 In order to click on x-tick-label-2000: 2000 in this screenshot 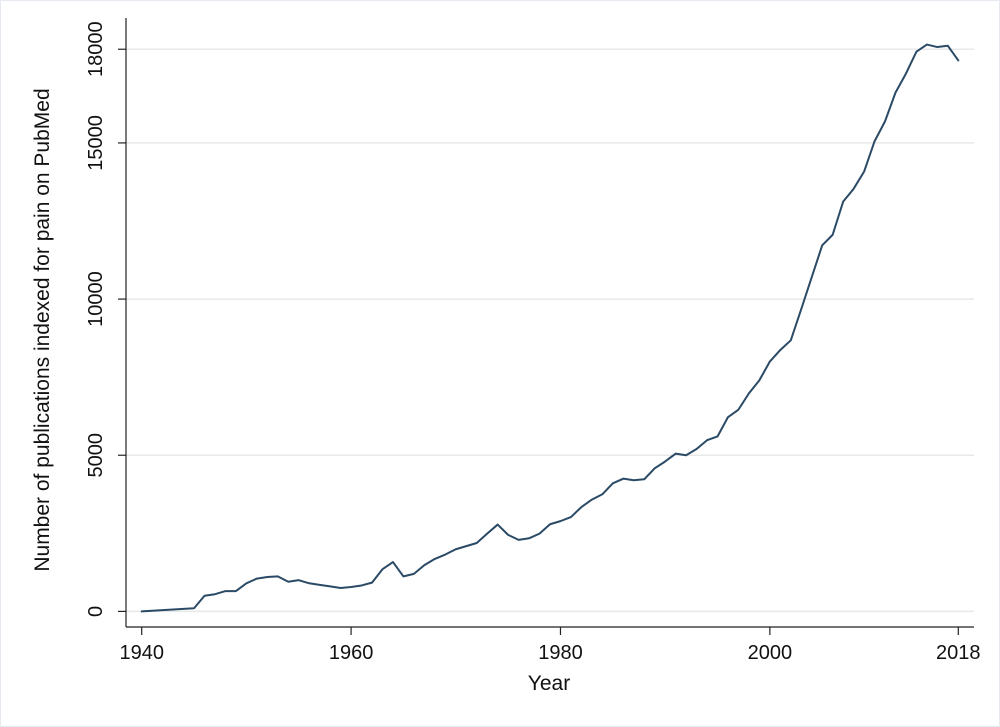, I will do `click(770, 653)`.